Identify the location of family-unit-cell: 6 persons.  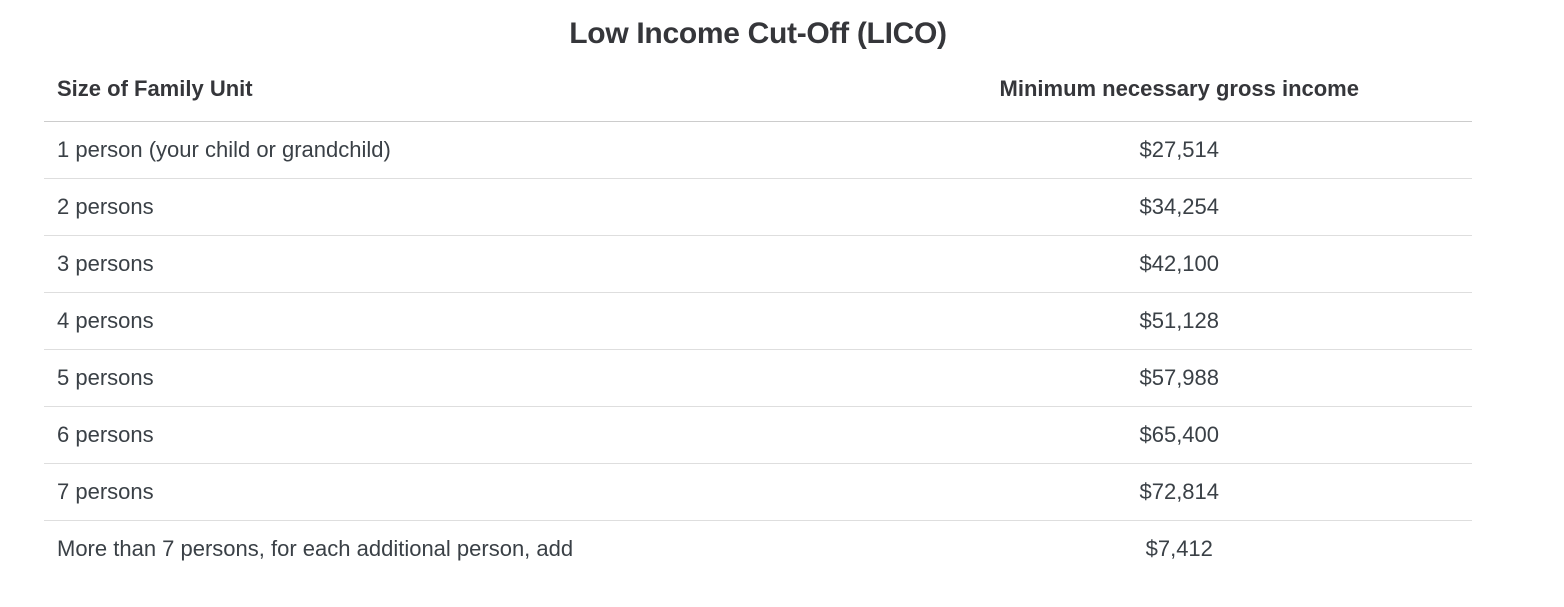
(465, 435).